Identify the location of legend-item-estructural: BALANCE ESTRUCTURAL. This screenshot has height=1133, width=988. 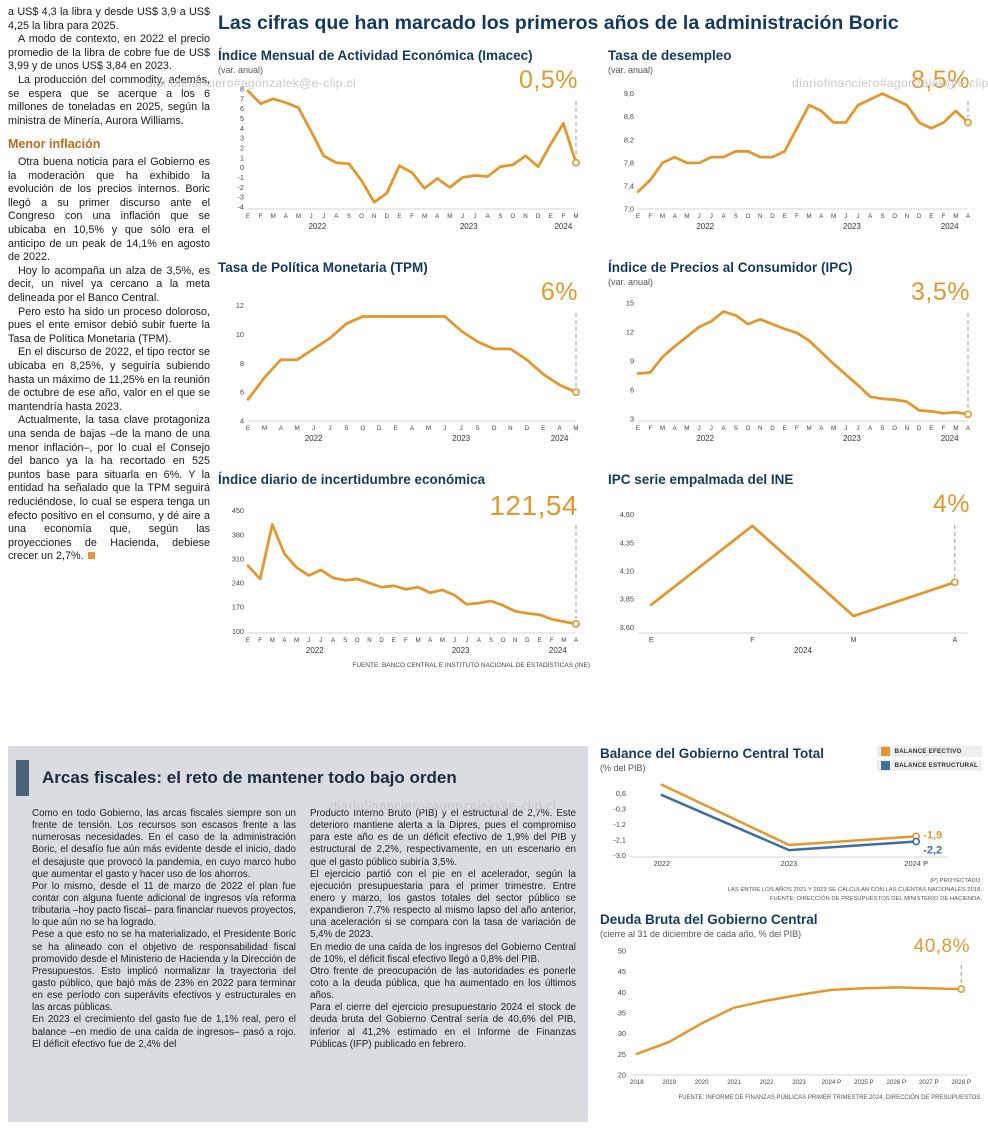
(929, 765).